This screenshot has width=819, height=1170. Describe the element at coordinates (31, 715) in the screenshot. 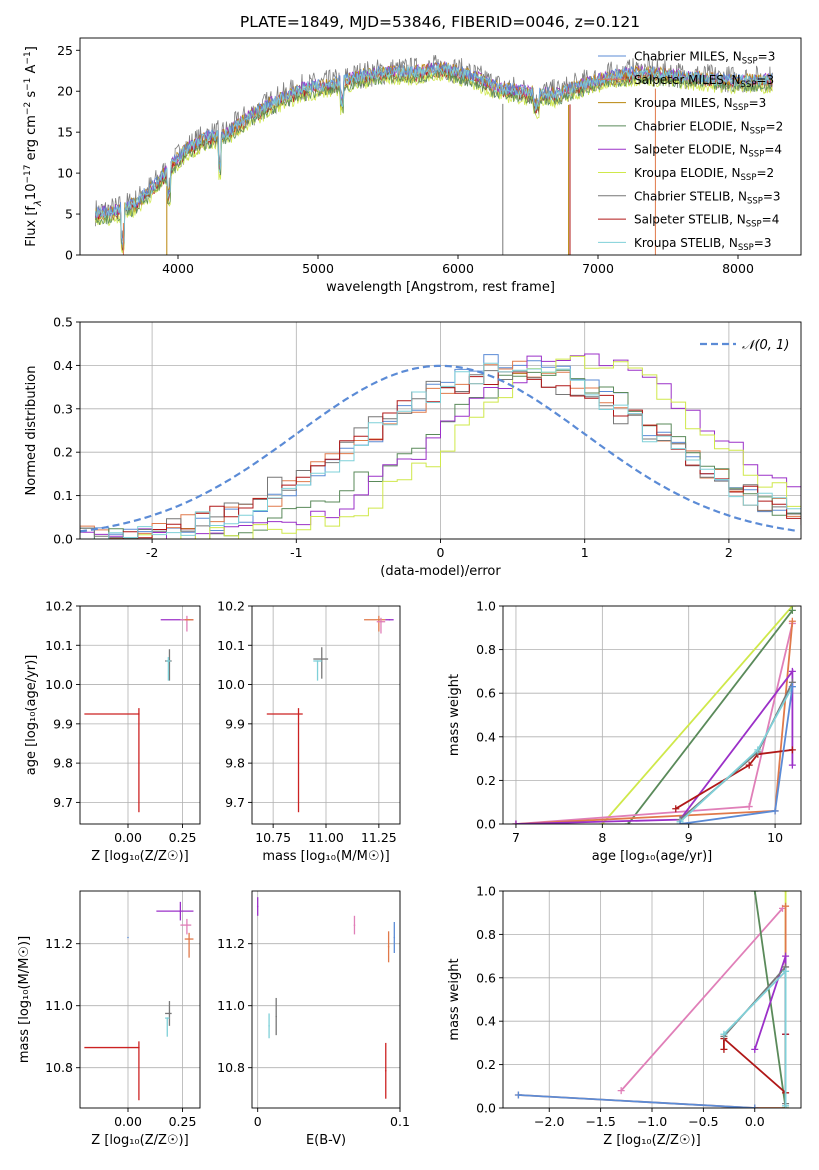

I see `y-axis-label: age [log₁₀(age/yr)]` at that location.